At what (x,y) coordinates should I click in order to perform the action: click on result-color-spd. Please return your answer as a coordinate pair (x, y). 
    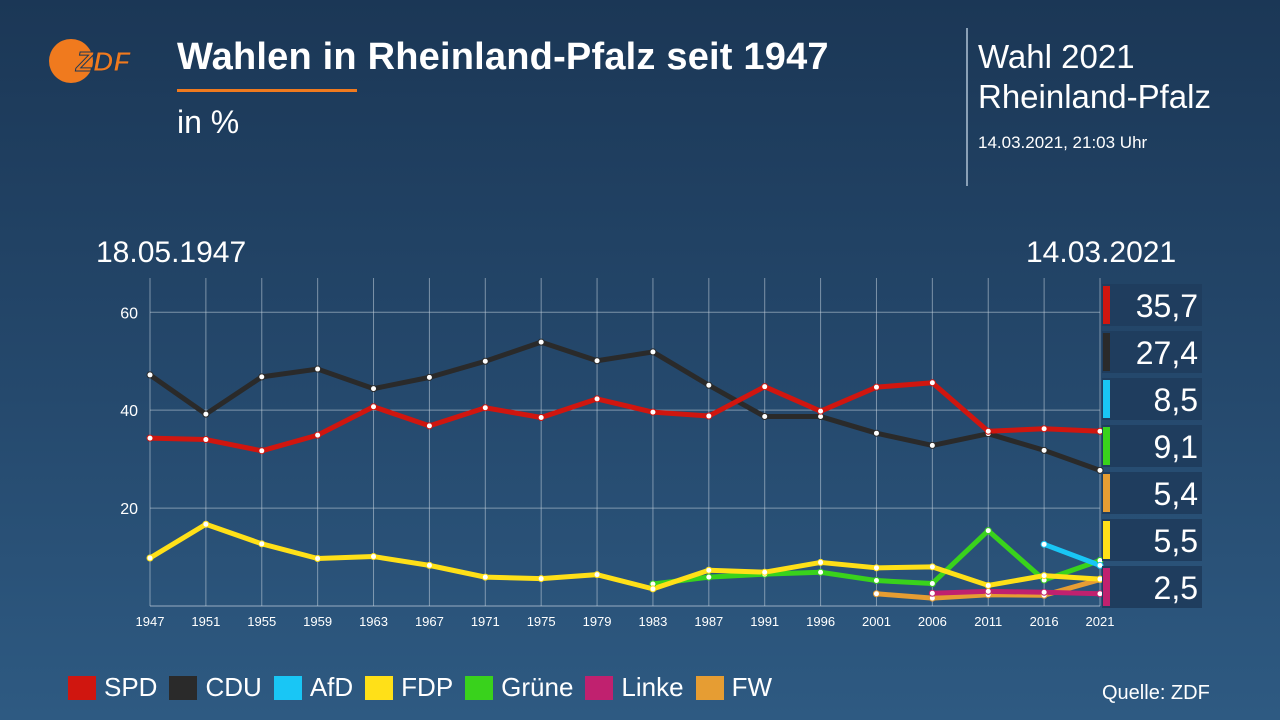
    Looking at the image, I should click on (1106, 305).